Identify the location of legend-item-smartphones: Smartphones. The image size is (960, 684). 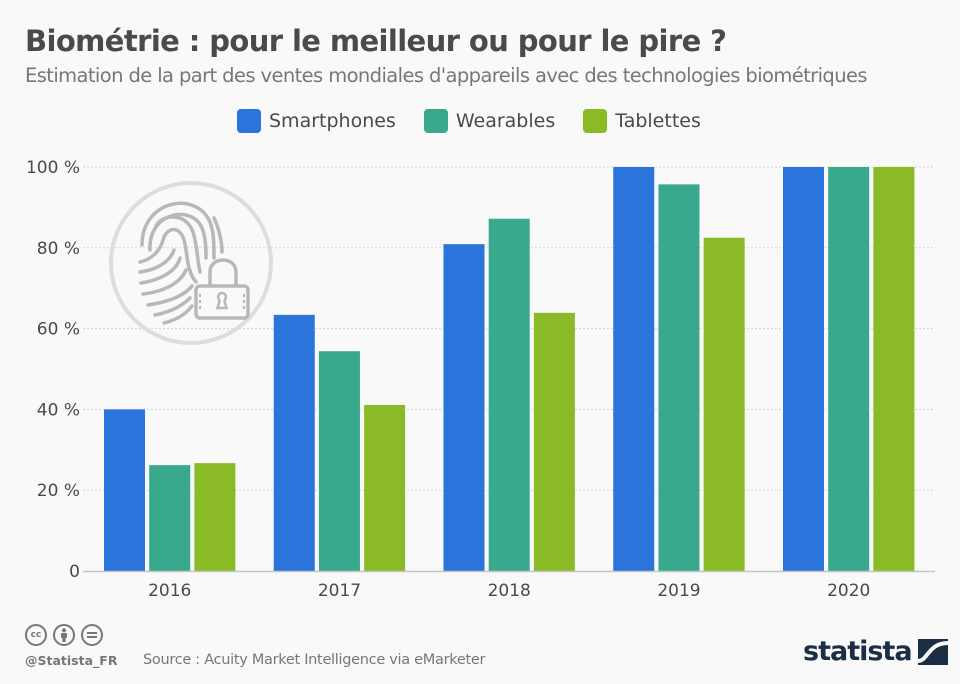
(316, 121).